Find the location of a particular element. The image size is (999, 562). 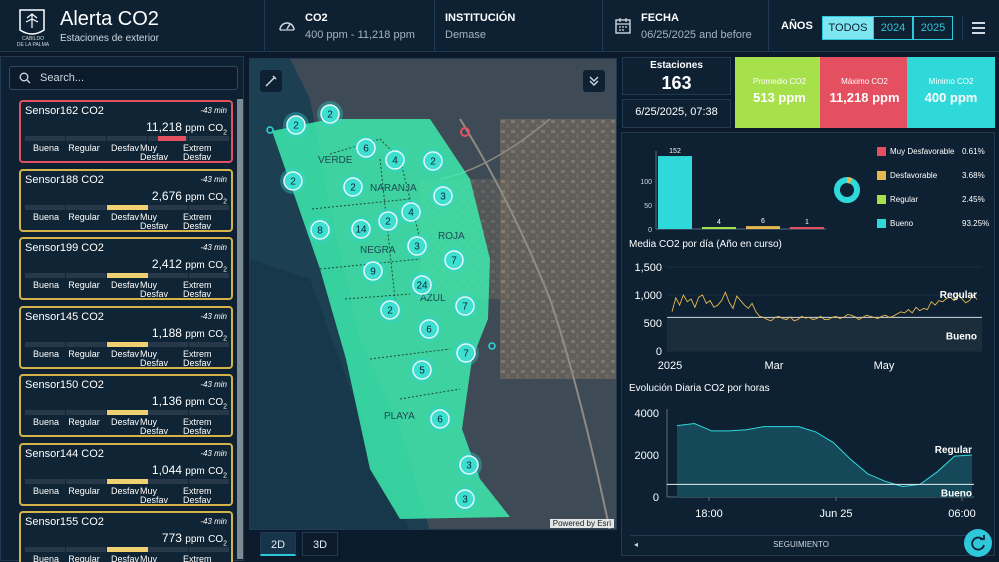

esri-attribution: Powered by Esri is located at coordinates (581, 523).